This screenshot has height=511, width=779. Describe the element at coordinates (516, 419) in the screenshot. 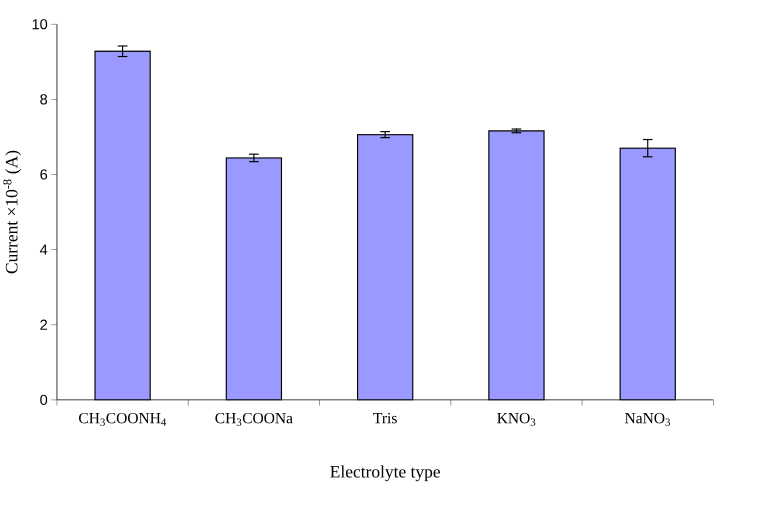

I see `x-tick-label: KNO$_{3}$` at that location.